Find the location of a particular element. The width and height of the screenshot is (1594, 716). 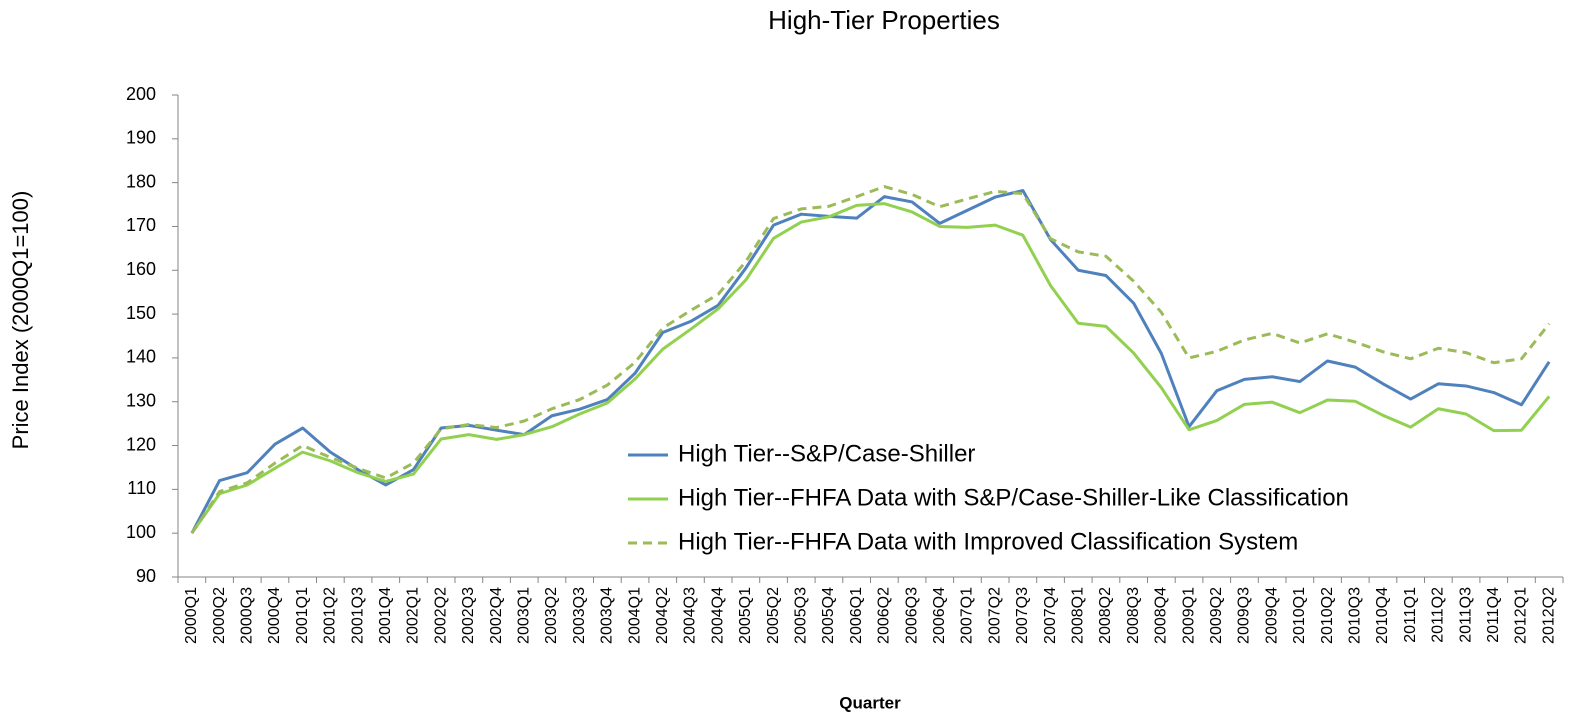

x-tick-label: 2000Q3 is located at coordinates (246, 615).